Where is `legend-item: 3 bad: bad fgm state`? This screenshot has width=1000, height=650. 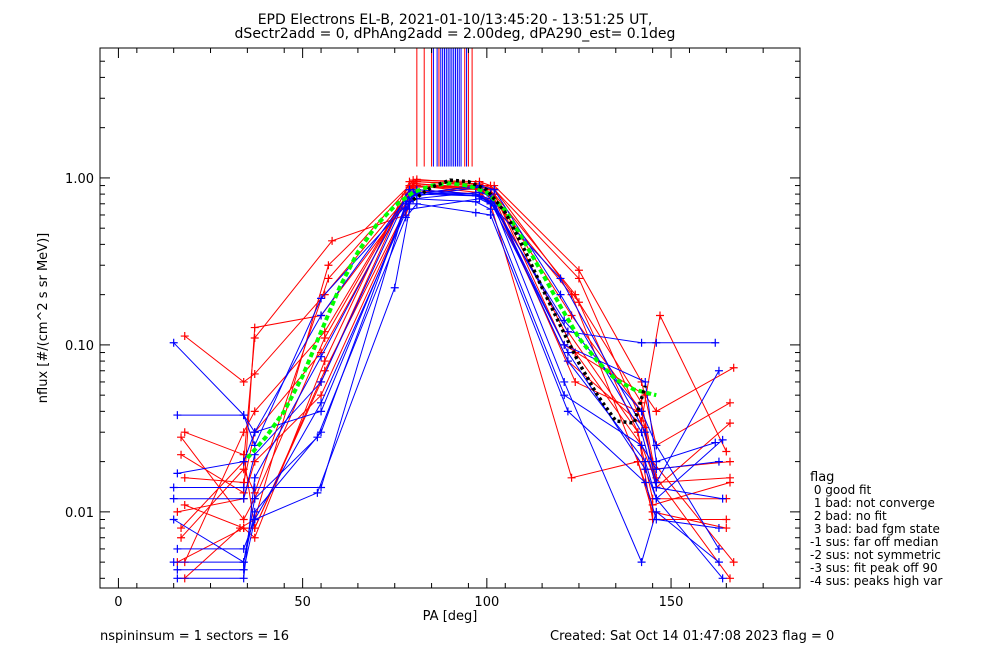 legend-item: 3 bad: bad fgm state is located at coordinates (875, 529).